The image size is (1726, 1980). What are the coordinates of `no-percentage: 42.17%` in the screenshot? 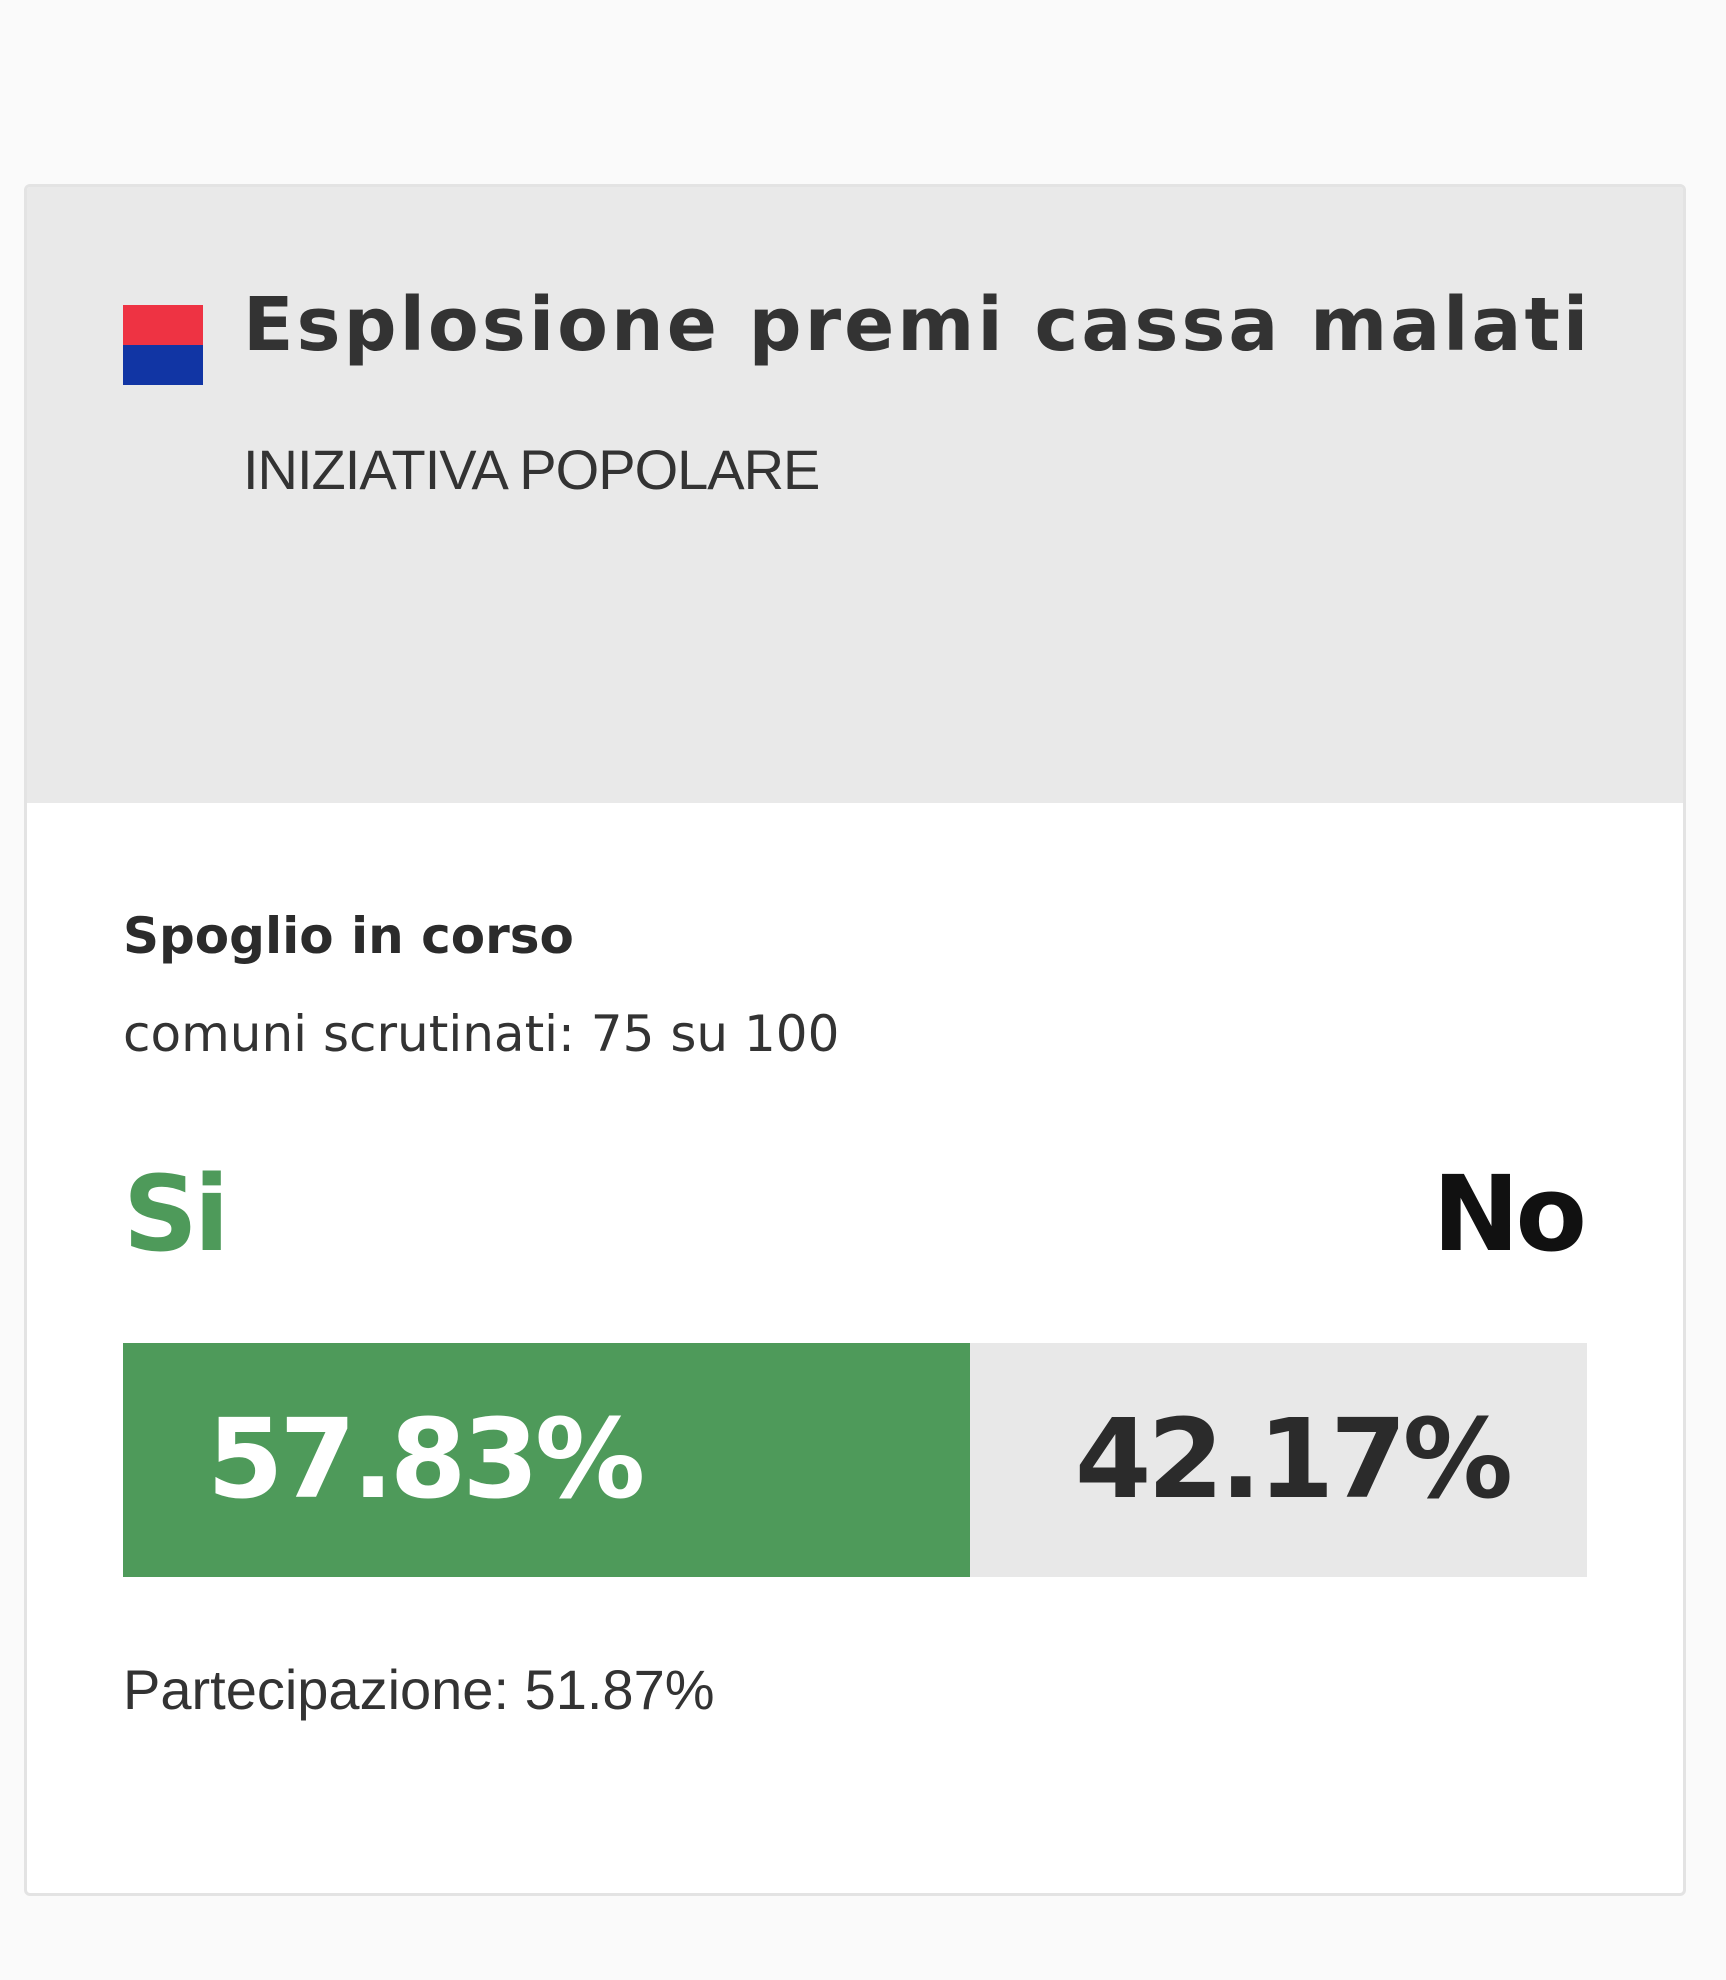 It's located at (1293, 1459).